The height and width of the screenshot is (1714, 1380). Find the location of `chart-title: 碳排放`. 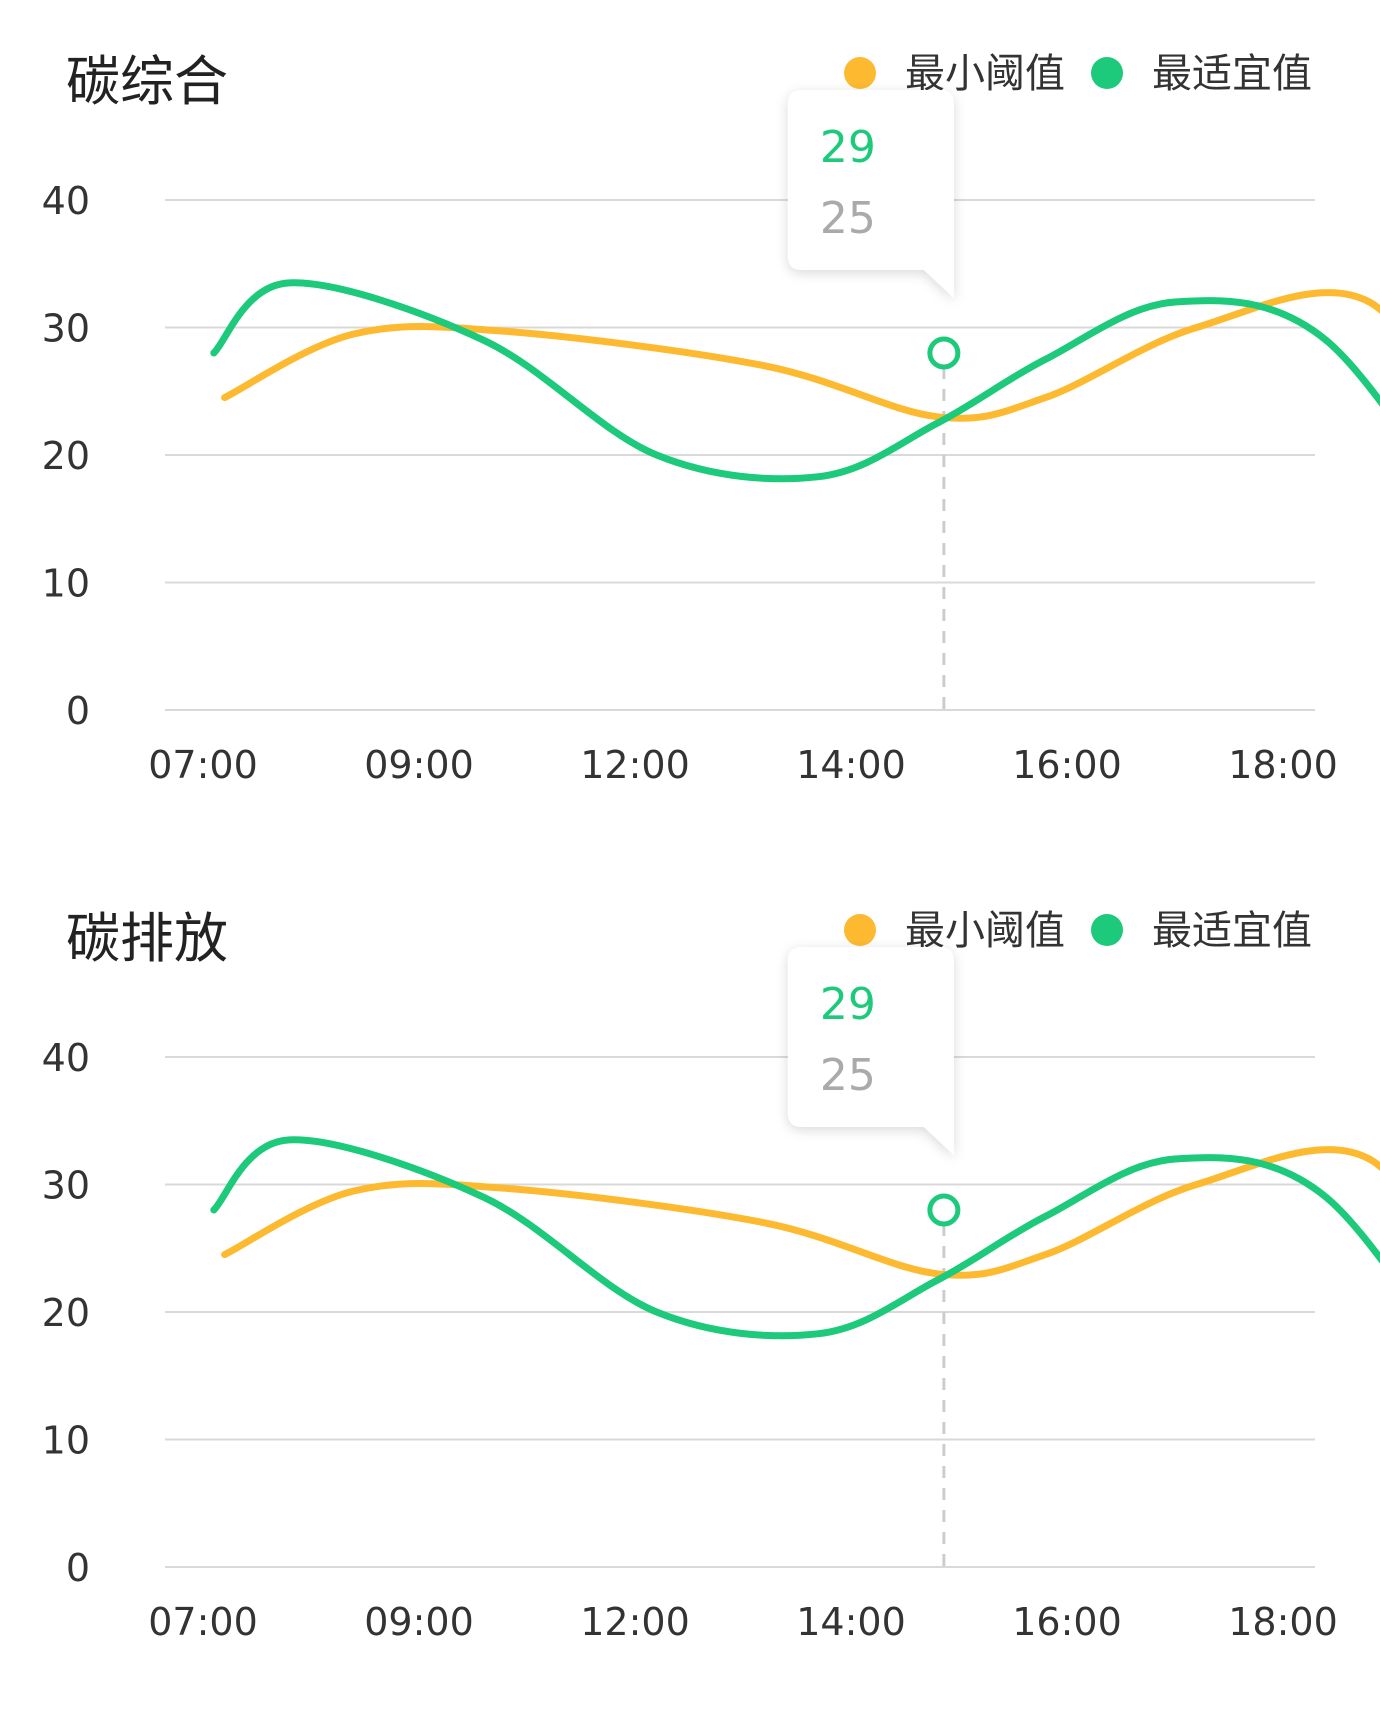

chart-title: 碳排放 is located at coordinates (147, 938).